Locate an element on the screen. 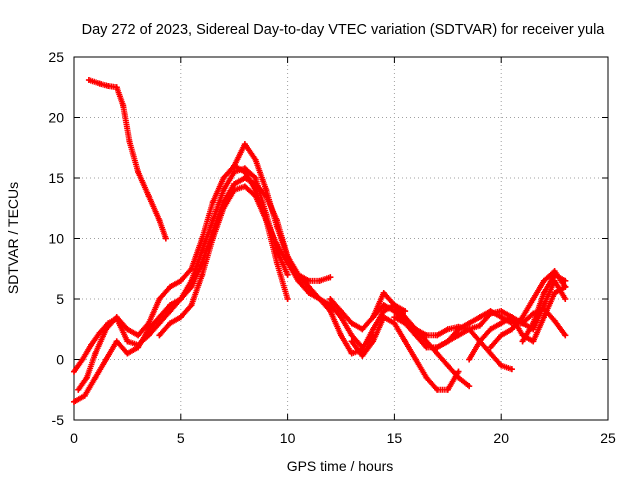 This screenshot has height=480, width=640. y-tick-label: -5 is located at coordinates (58, 420).